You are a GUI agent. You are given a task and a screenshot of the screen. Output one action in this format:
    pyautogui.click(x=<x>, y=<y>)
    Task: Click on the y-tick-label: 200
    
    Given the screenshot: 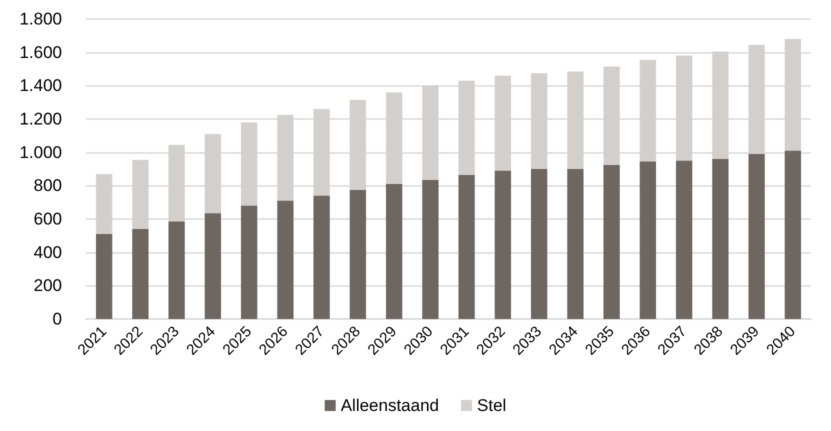 What is the action you would take?
    pyautogui.click(x=48, y=286)
    